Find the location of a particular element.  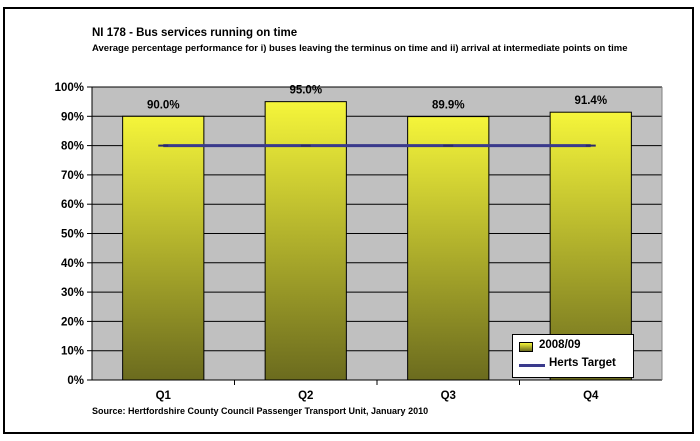

legend-item-target: Herts Target is located at coordinates (574, 365).